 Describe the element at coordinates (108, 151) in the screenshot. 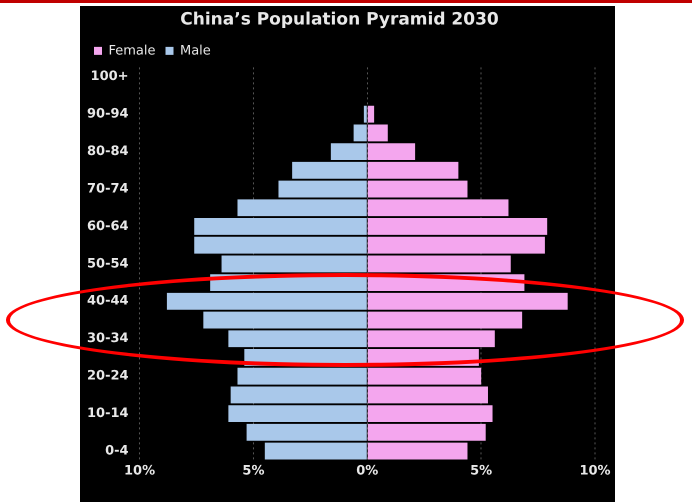

I see `y-tick-label: 80-84` at that location.